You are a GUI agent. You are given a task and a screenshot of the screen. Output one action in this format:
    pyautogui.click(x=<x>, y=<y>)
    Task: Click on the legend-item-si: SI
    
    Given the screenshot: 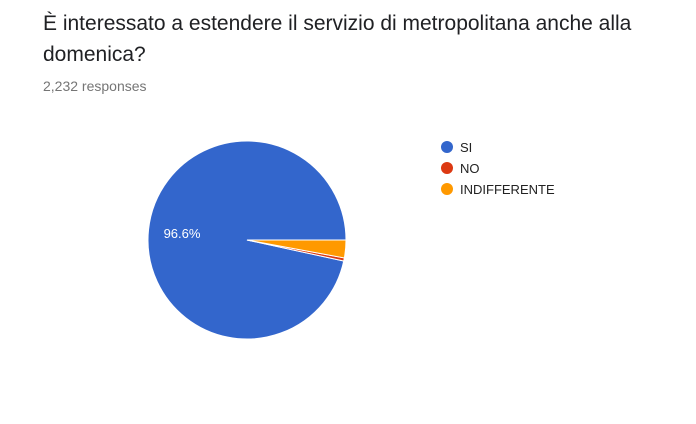 What is the action you would take?
    pyautogui.click(x=456, y=147)
    